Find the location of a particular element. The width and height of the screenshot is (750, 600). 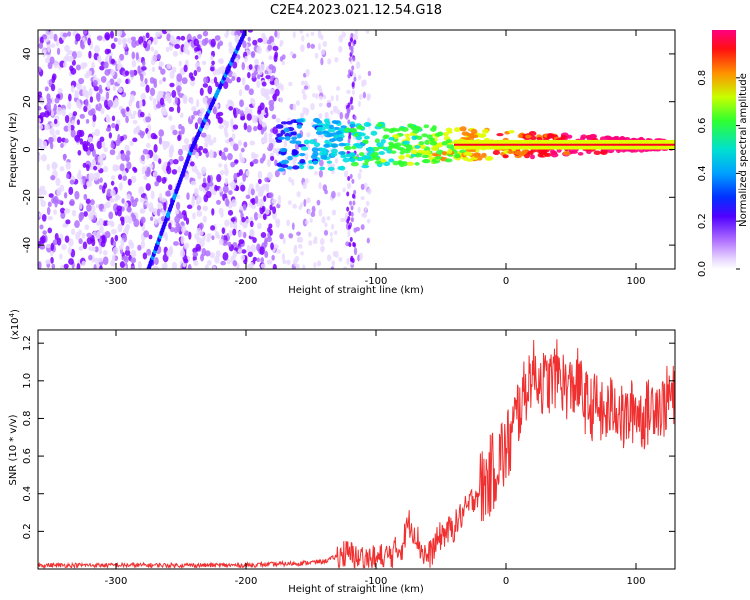

spectrogram-x-tick-label: -300 is located at coordinates (116, 281).